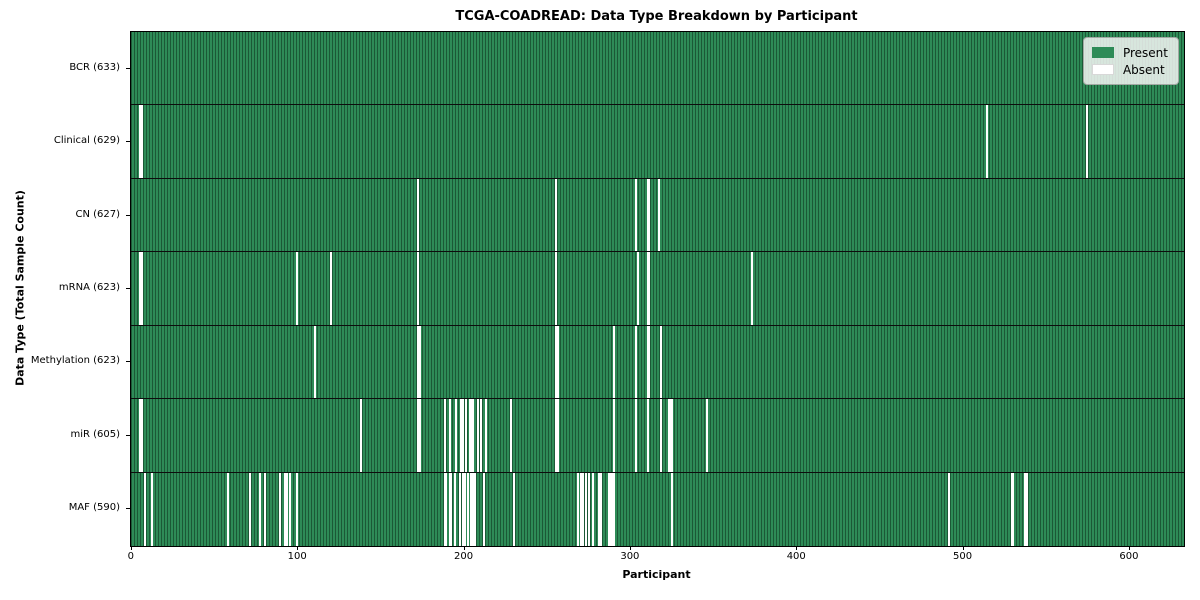  What do you see at coordinates (95, 434) in the screenshot?
I see `ytick-label-mir: miR (605)` at bounding box center [95, 434].